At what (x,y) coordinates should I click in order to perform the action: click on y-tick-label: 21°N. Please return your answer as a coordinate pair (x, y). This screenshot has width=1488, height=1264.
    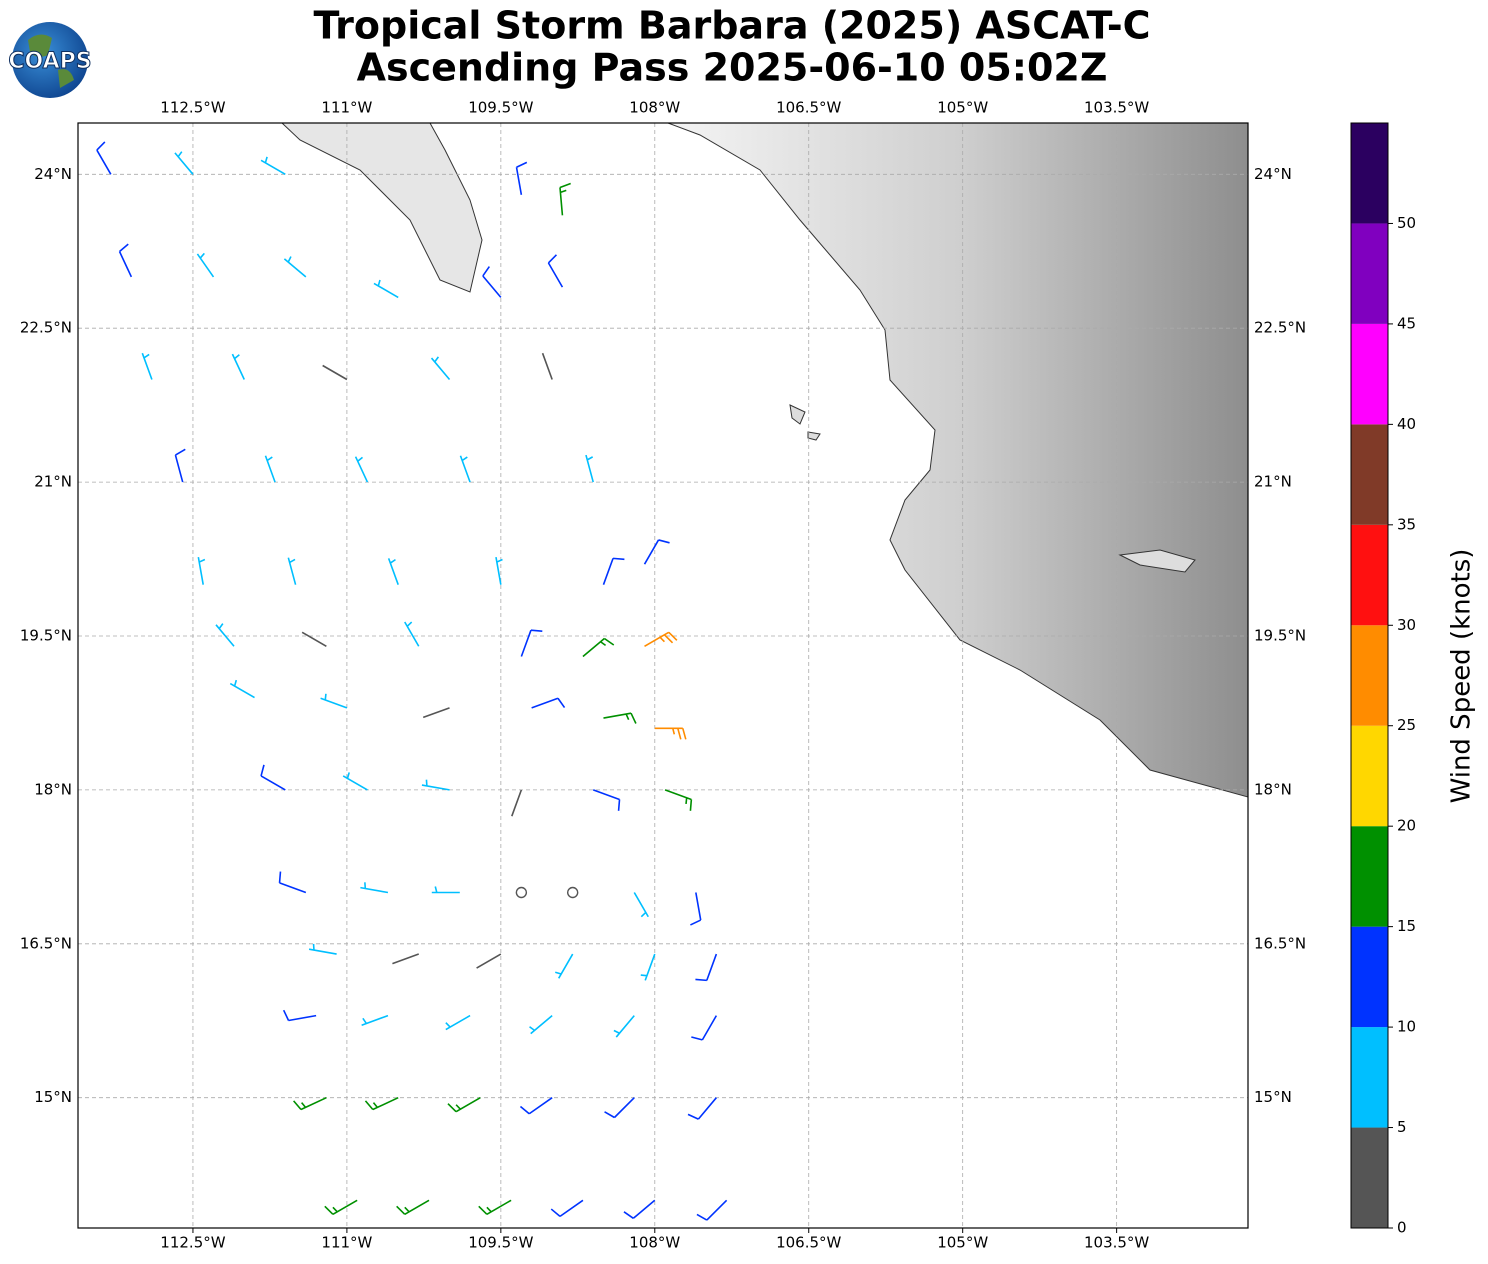
    Looking at the image, I should click on (53, 482).